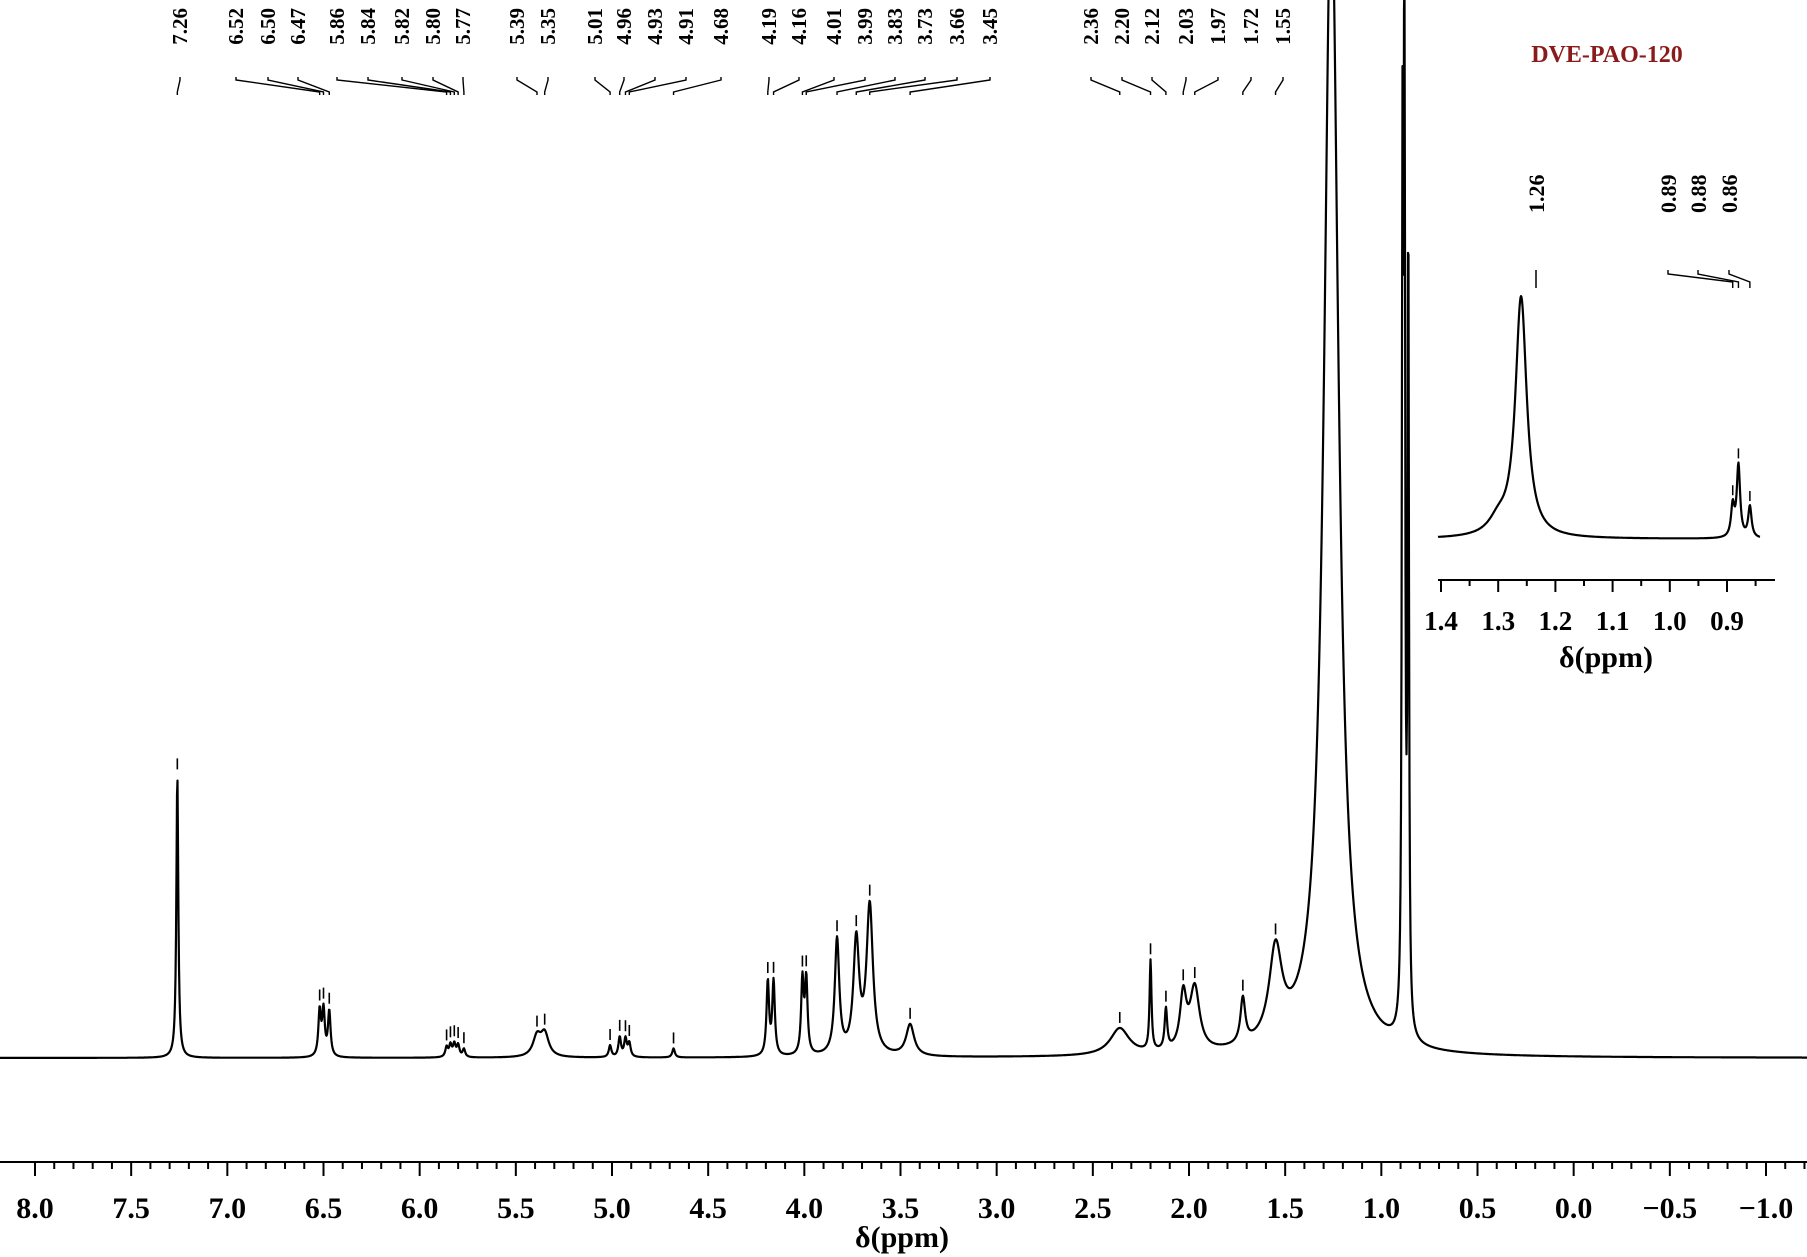 The width and height of the screenshot is (1807, 1257). What do you see at coordinates (834, 26) in the screenshot?
I see `main-peak-label: 4.01` at bounding box center [834, 26].